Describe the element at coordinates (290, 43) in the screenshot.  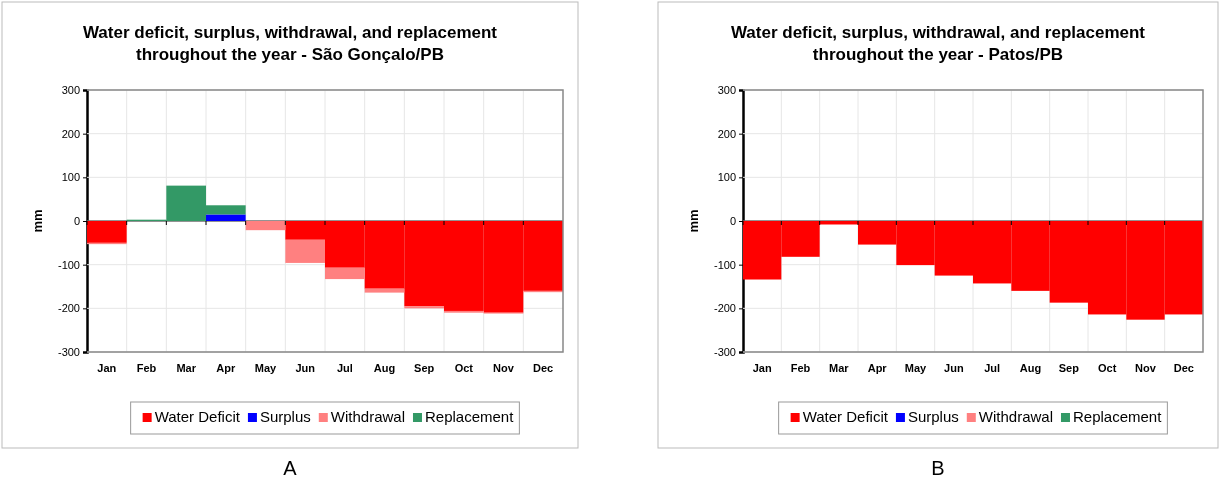
I see `chart-title: Water deficit, surplus, withdrawal, and replacement throughout the year - São Gonçalo/PB` at that location.